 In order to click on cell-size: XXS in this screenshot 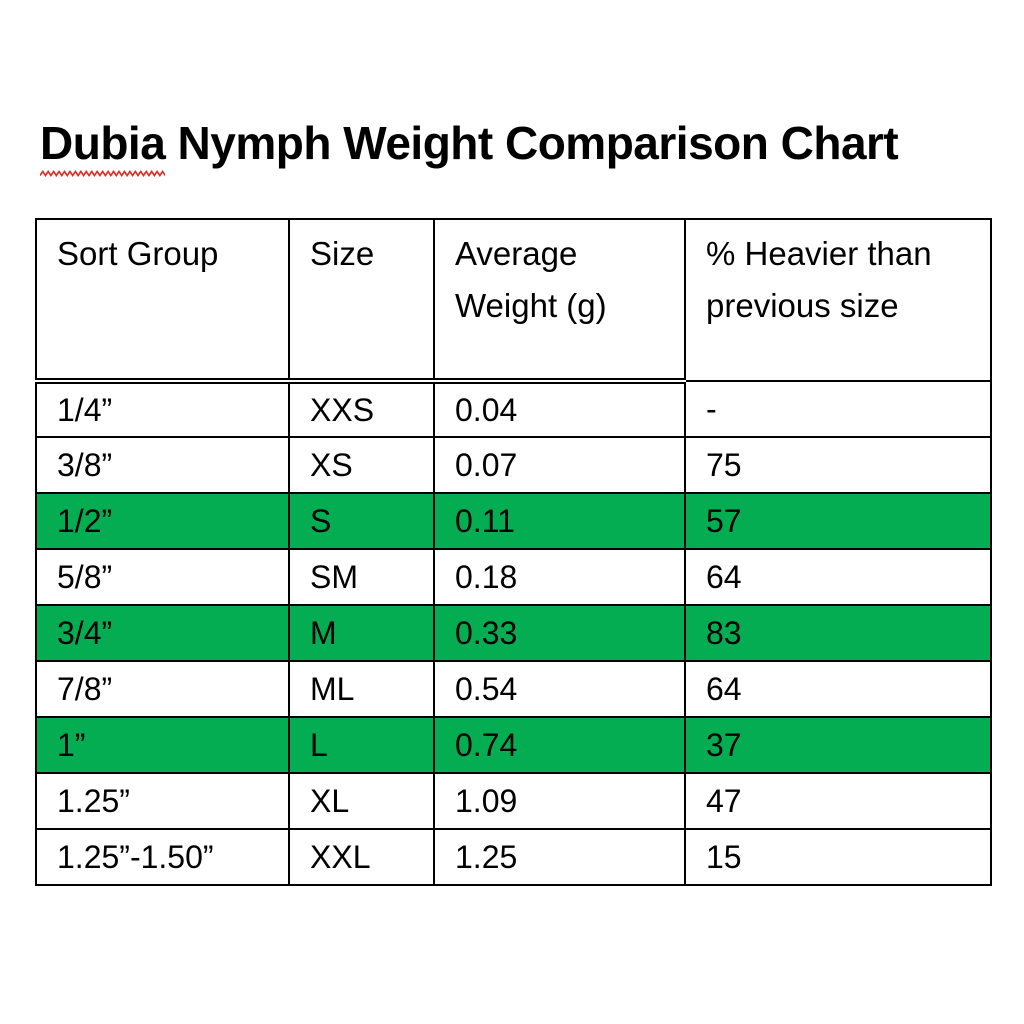, I will do `click(361, 409)`.